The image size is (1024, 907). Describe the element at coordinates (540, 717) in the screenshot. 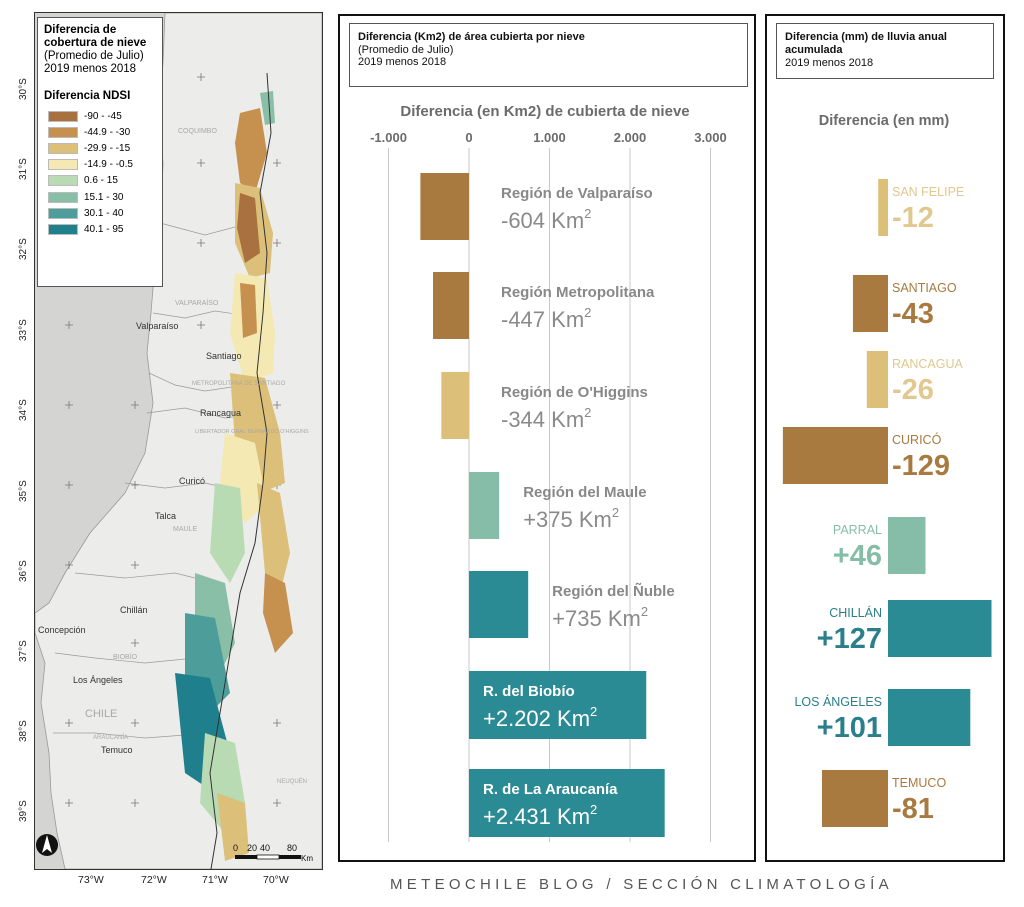

I see `snow-value-label: +2.202 Km2` at that location.